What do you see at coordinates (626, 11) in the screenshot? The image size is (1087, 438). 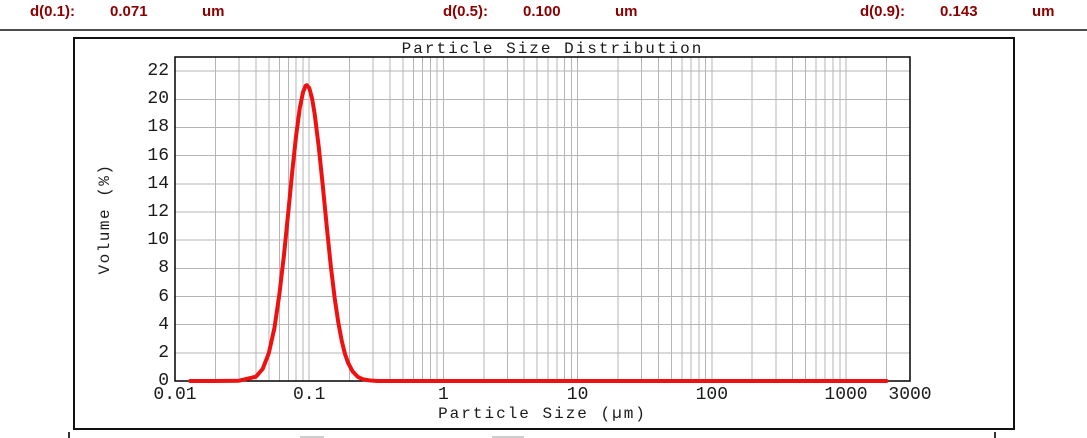 I see `d50-unit: um` at bounding box center [626, 11].